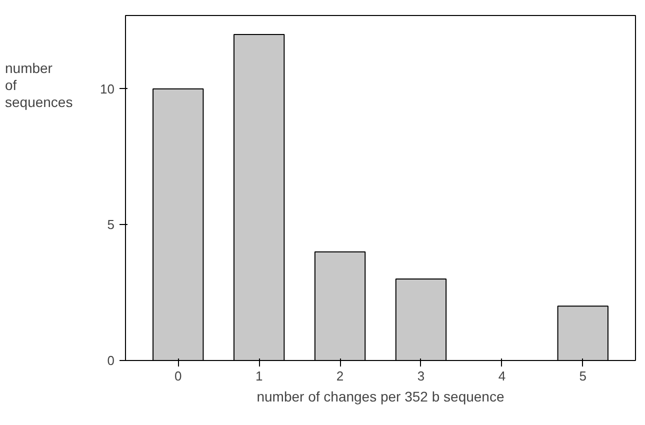 The width and height of the screenshot is (645, 425). I want to click on x-axis-title: number of changes per 352 b sequence, so click(380, 396).